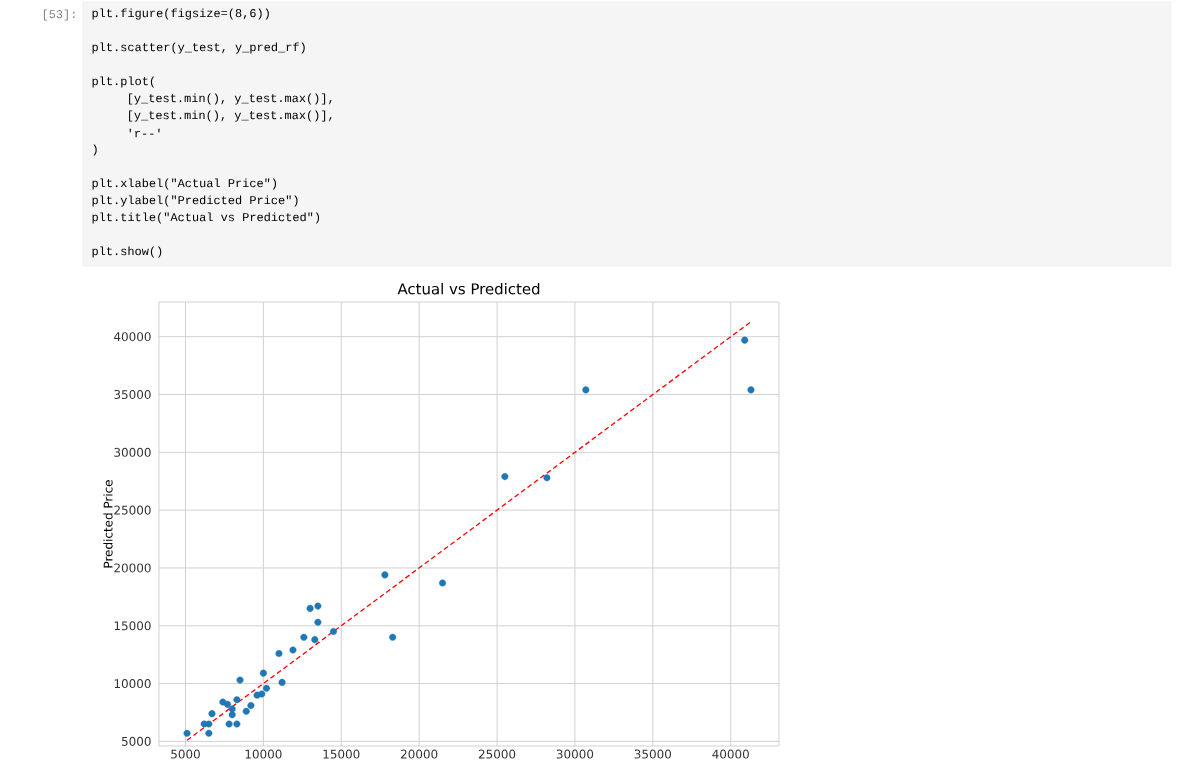 The image size is (1191, 768). What do you see at coordinates (185, 754) in the screenshot?
I see `x-tick-label: 5000` at bounding box center [185, 754].